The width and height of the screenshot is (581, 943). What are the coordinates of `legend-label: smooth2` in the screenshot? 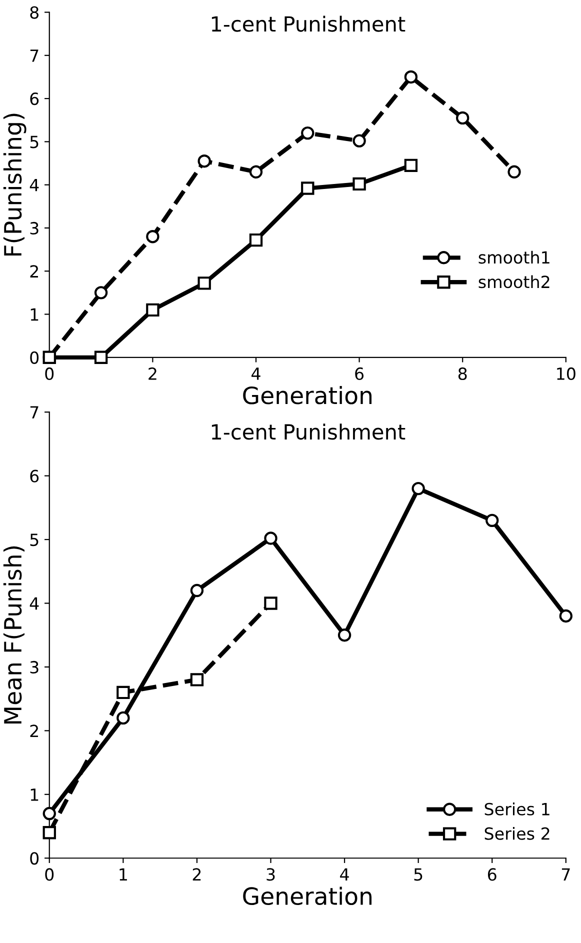 It's located at (514, 281).